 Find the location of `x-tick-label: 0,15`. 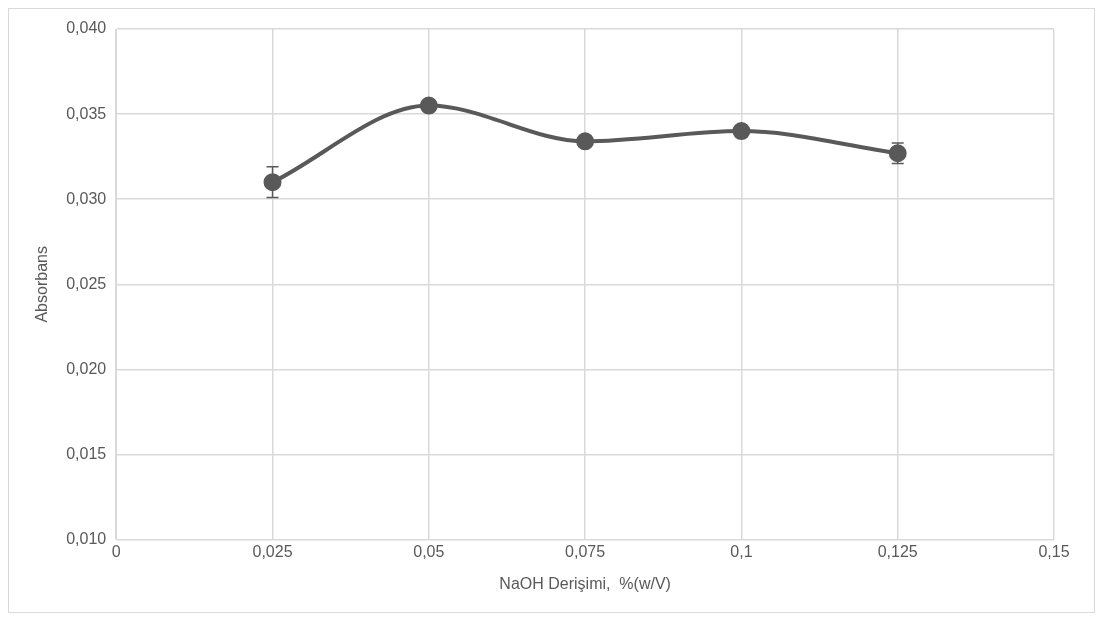

x-tick-label: 0,15 is located at coordinates (1054, 551).